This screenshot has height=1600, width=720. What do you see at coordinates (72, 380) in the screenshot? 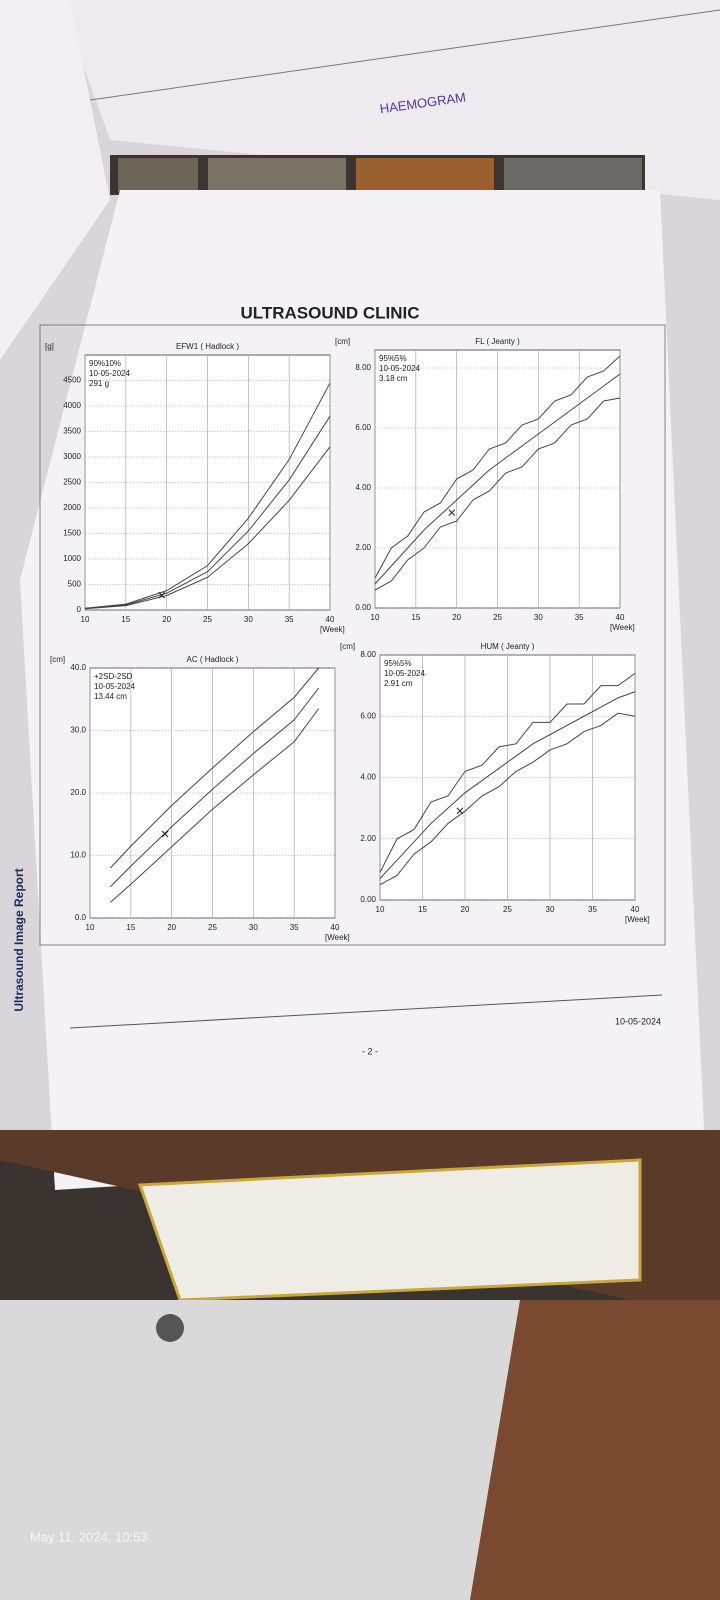
I see `y-tick-label: 4500` at bounding box center [72, 380].